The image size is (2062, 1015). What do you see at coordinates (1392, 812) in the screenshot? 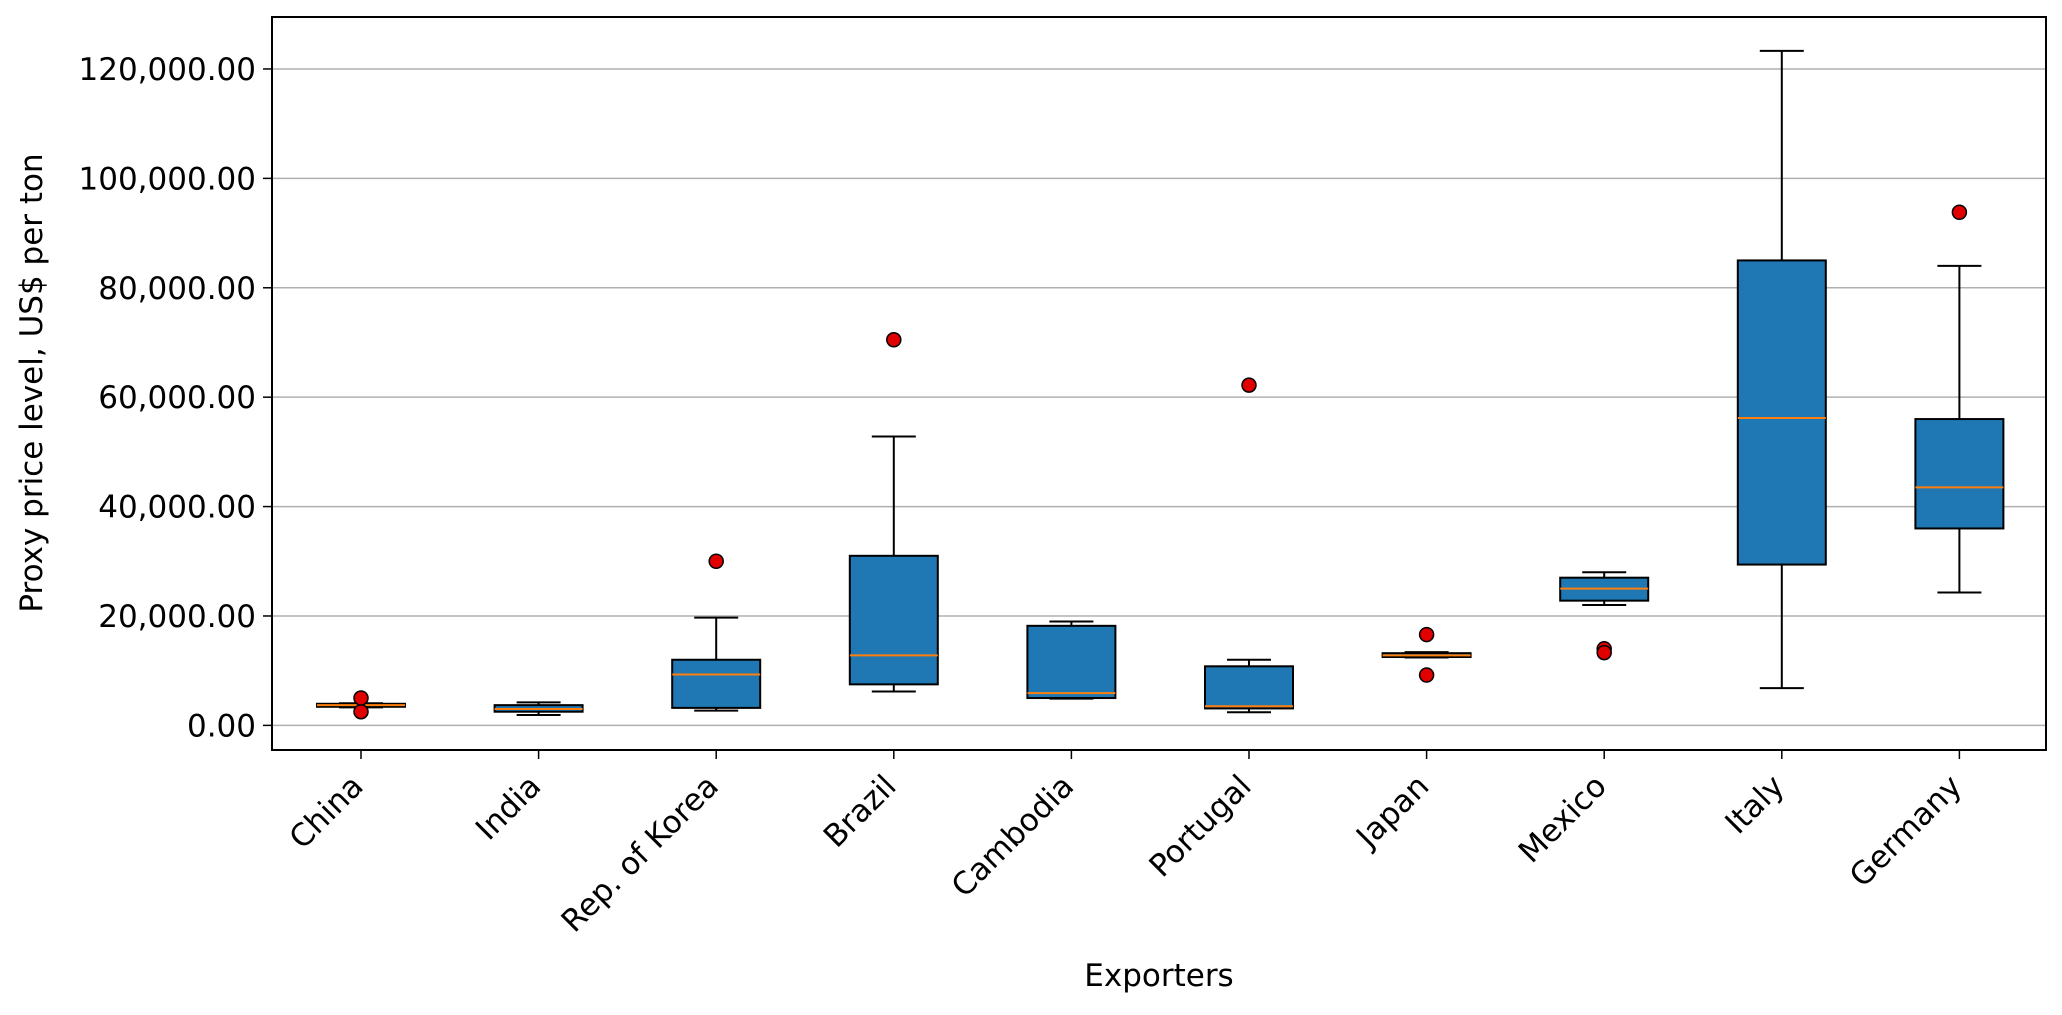
I see `x-tick-label: Japan` at bounding box center [1392, 812].